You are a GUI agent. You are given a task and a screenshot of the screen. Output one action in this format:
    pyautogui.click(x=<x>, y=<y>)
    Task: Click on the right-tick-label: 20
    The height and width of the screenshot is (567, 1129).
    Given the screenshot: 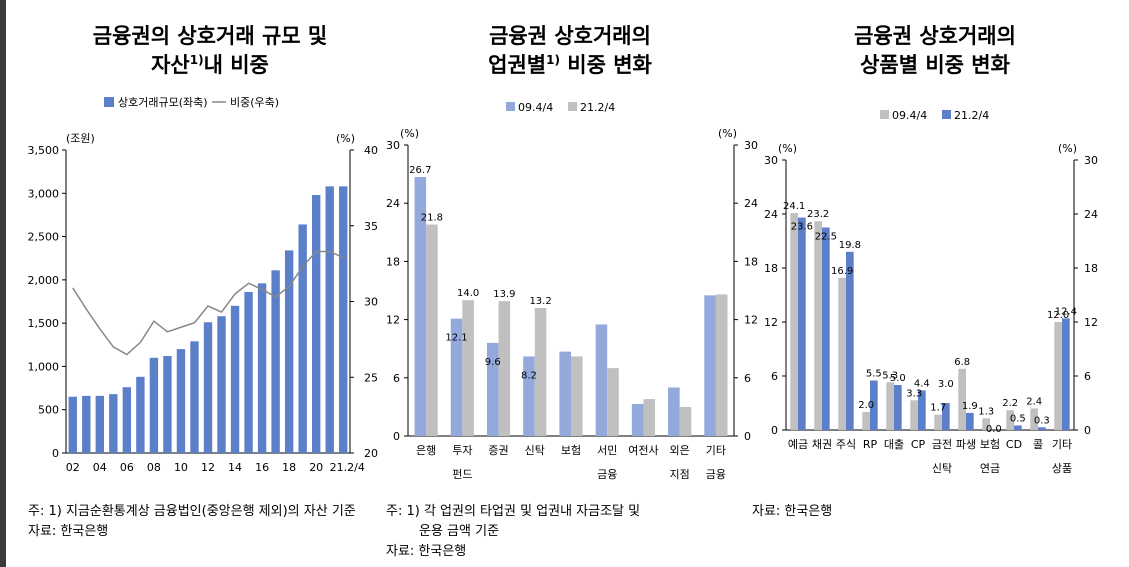 What is the action you would take?
    pyautogui.click(x=371, y=453)
    